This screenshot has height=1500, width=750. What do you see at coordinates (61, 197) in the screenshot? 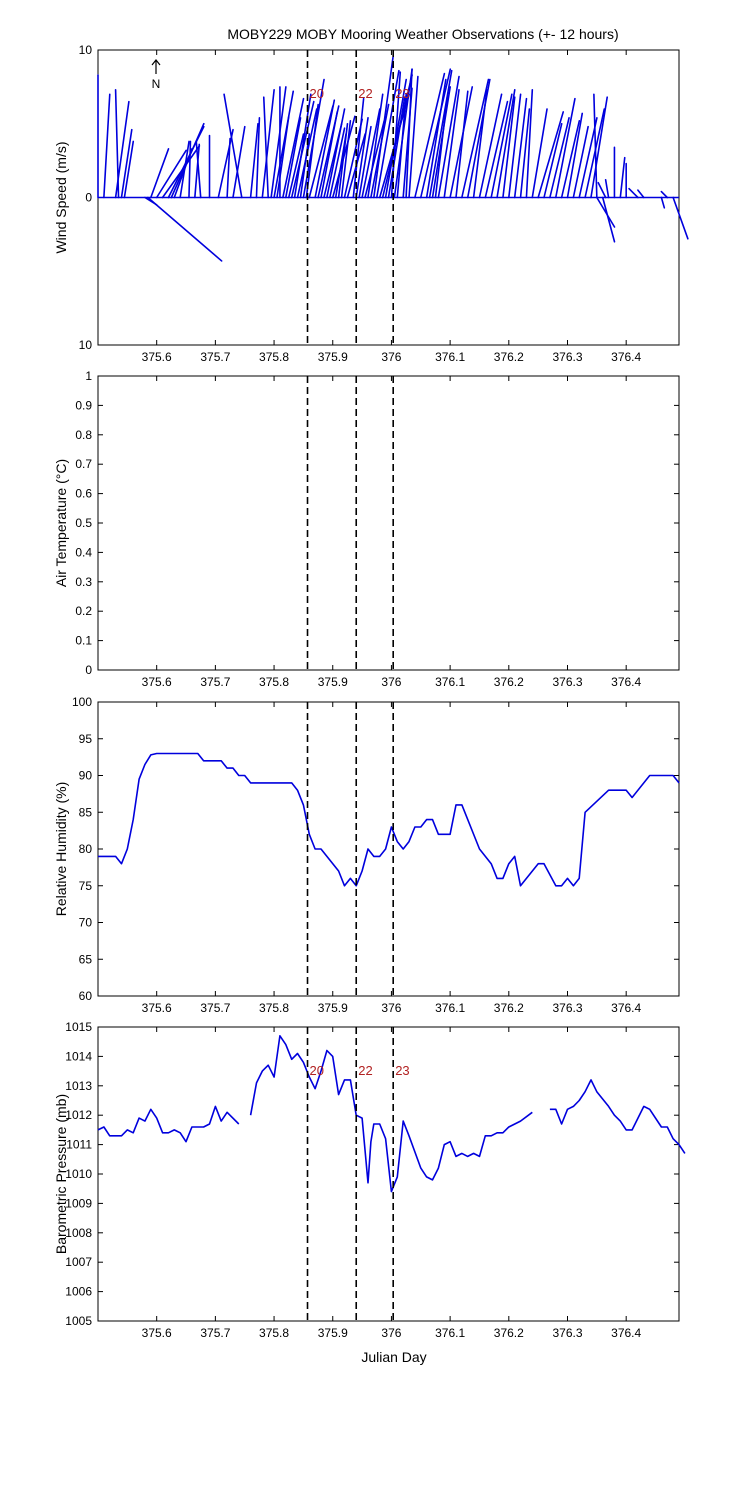
I see `y-axis-label: Wind Speed (m/s)` at bounding box center [61, 197].